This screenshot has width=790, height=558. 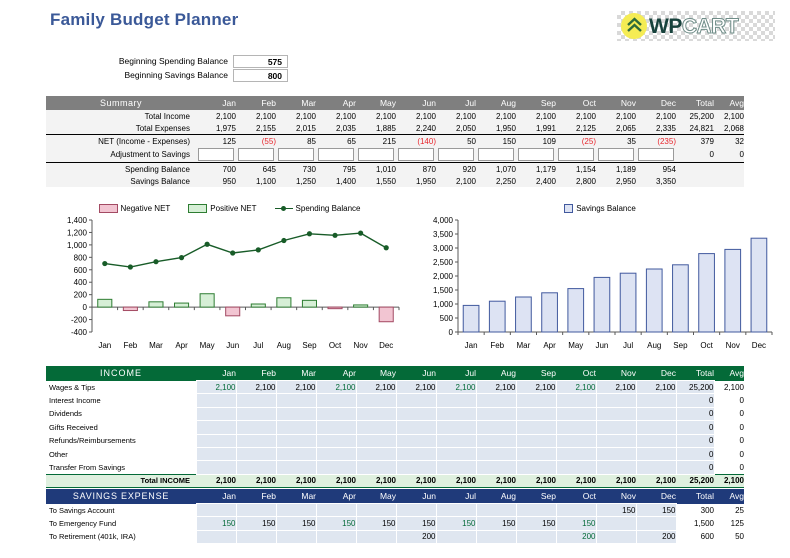 What do you see at coordinates (260, 75) in the screenshot?
I see `beginning-savings-input: 800` at bounding box center [260, 75].